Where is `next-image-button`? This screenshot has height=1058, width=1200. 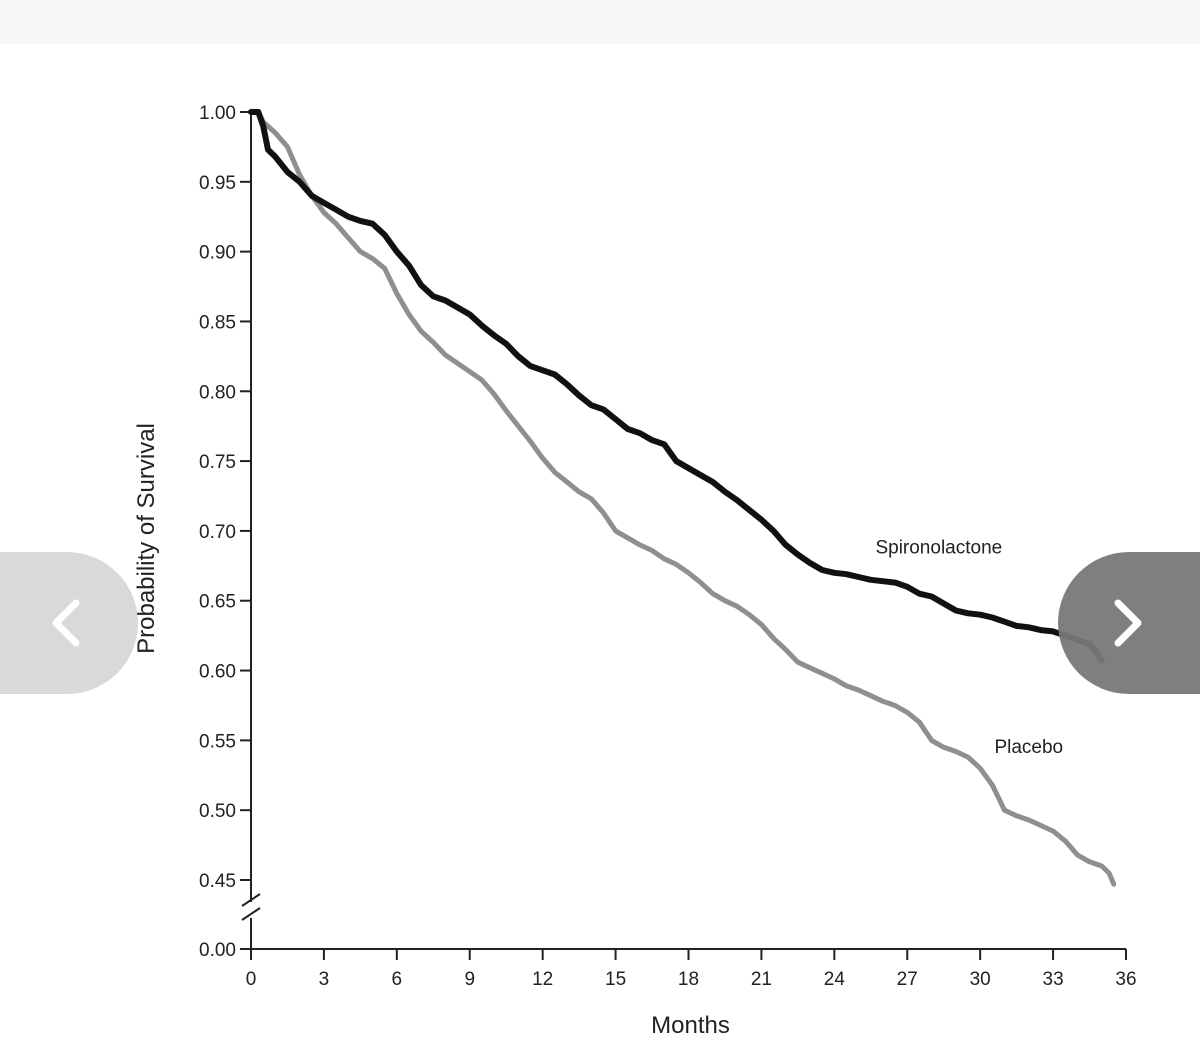
next-image-button is located at coordinates (1129, 623).